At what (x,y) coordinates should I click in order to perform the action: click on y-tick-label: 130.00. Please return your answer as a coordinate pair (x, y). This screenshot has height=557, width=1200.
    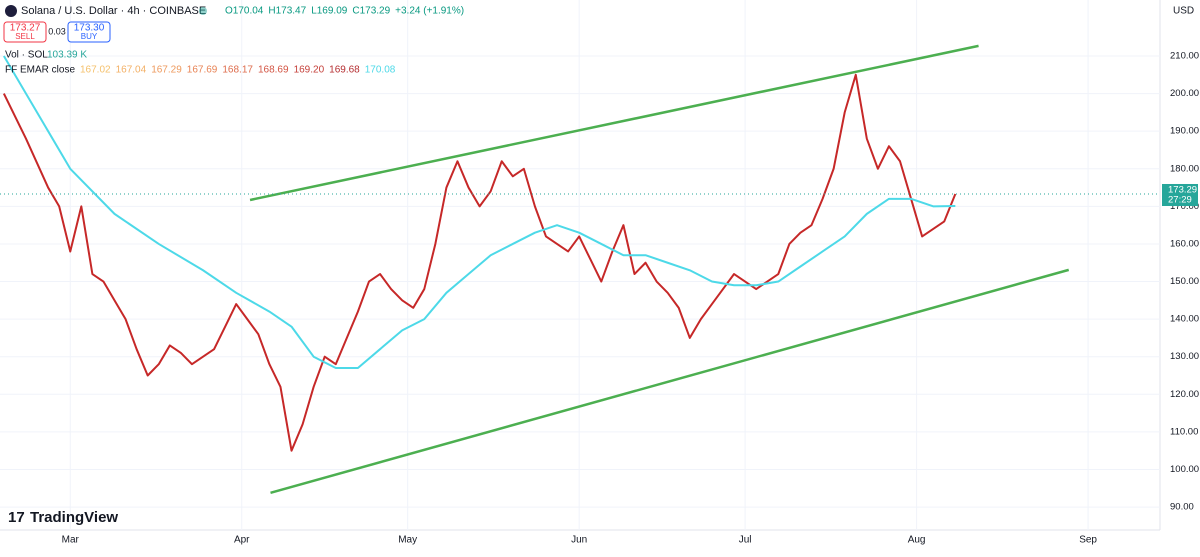
    Looking at the image, I should click on (1184, 356).